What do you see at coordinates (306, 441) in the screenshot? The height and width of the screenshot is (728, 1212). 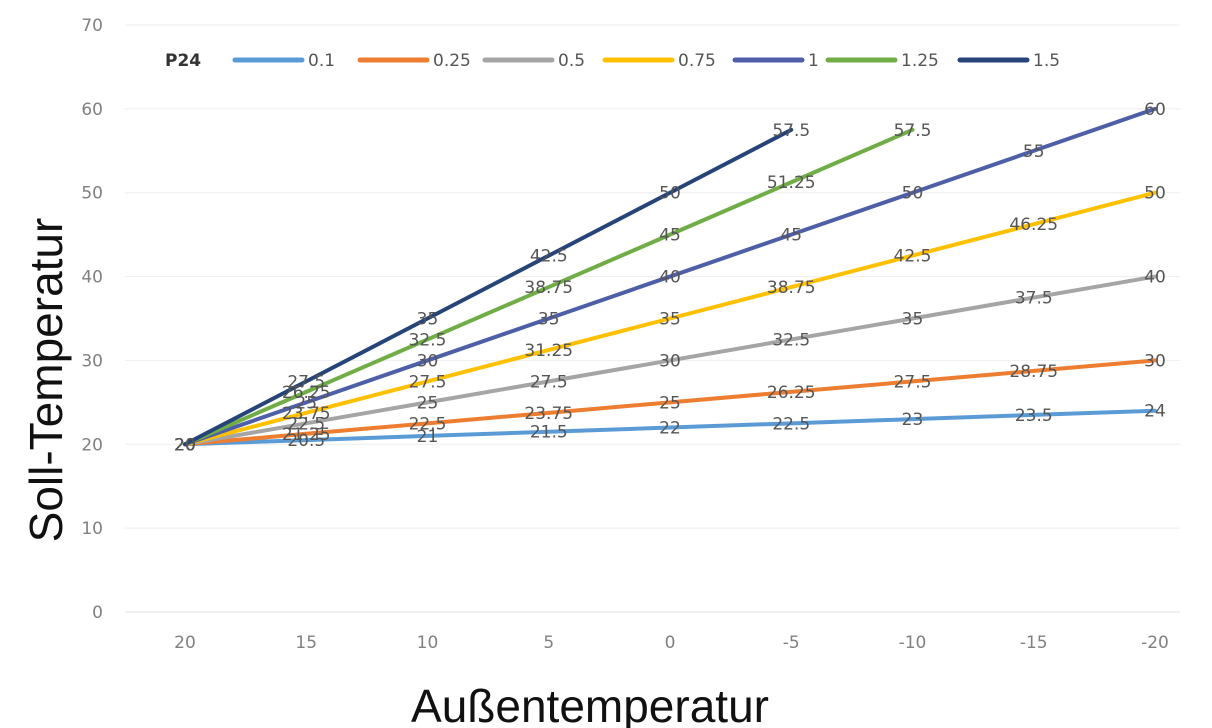 I see `data-label: 20.5` at bounding box center [306, 441].